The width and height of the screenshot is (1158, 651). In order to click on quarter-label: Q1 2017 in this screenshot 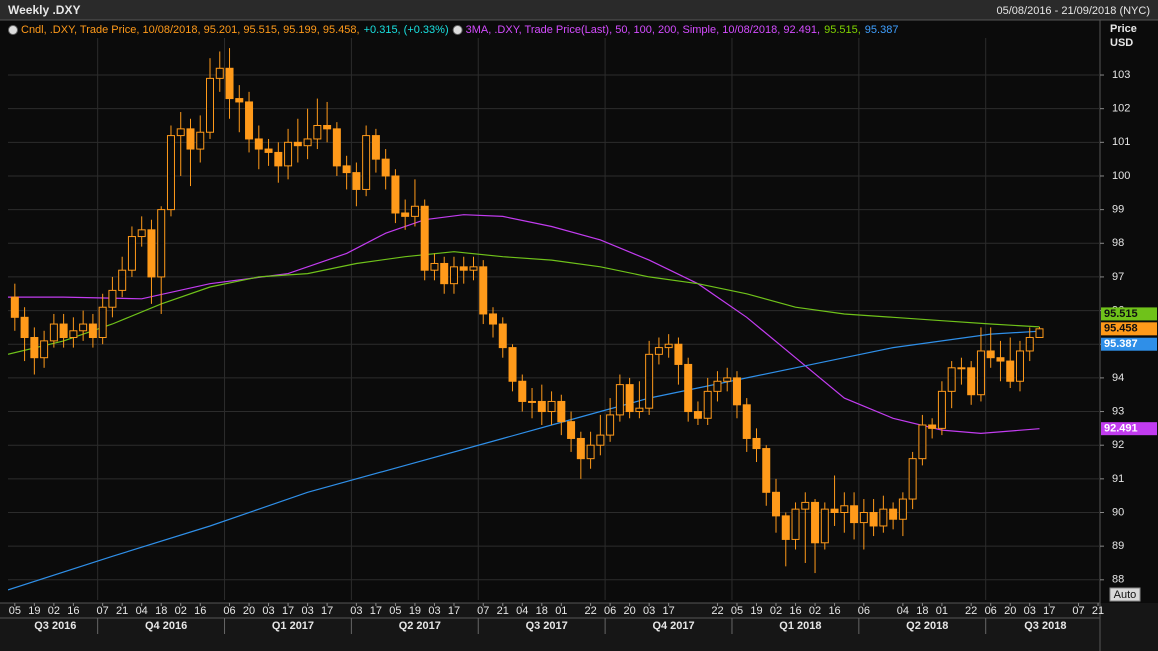, I will do `click(293, 626)`.